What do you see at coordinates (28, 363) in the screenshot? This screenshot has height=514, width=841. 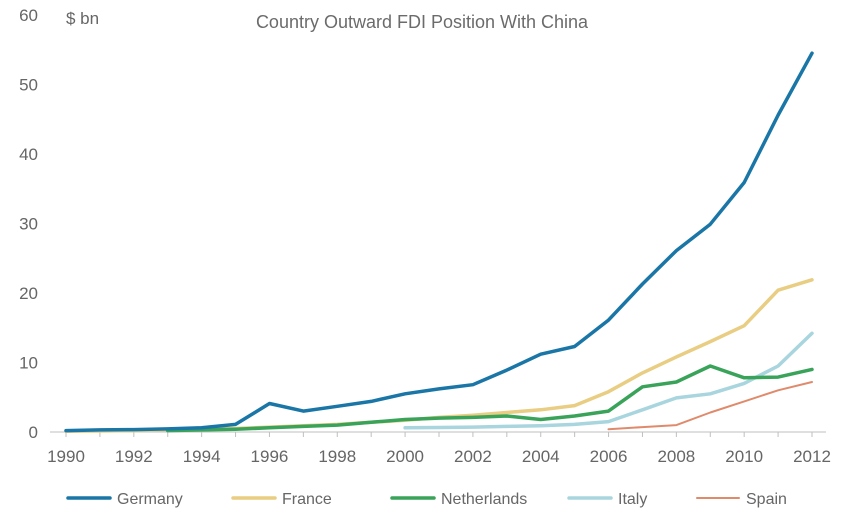 I see `y-tick-label: 10` at bounding box center [28, 363].